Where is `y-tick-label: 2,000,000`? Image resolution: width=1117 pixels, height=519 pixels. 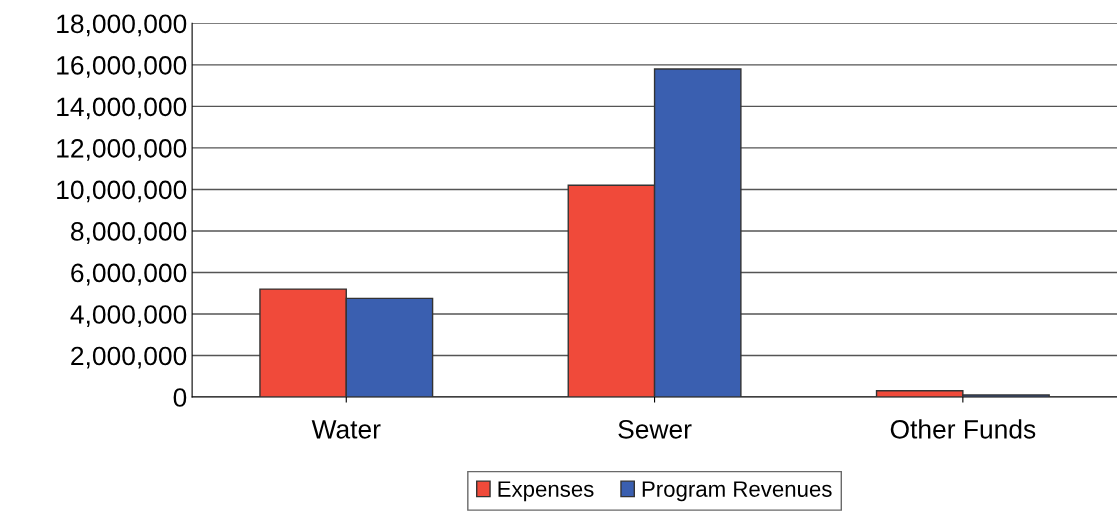 y-tick-label: 2,000,000 is located at coordinates (129, 357).